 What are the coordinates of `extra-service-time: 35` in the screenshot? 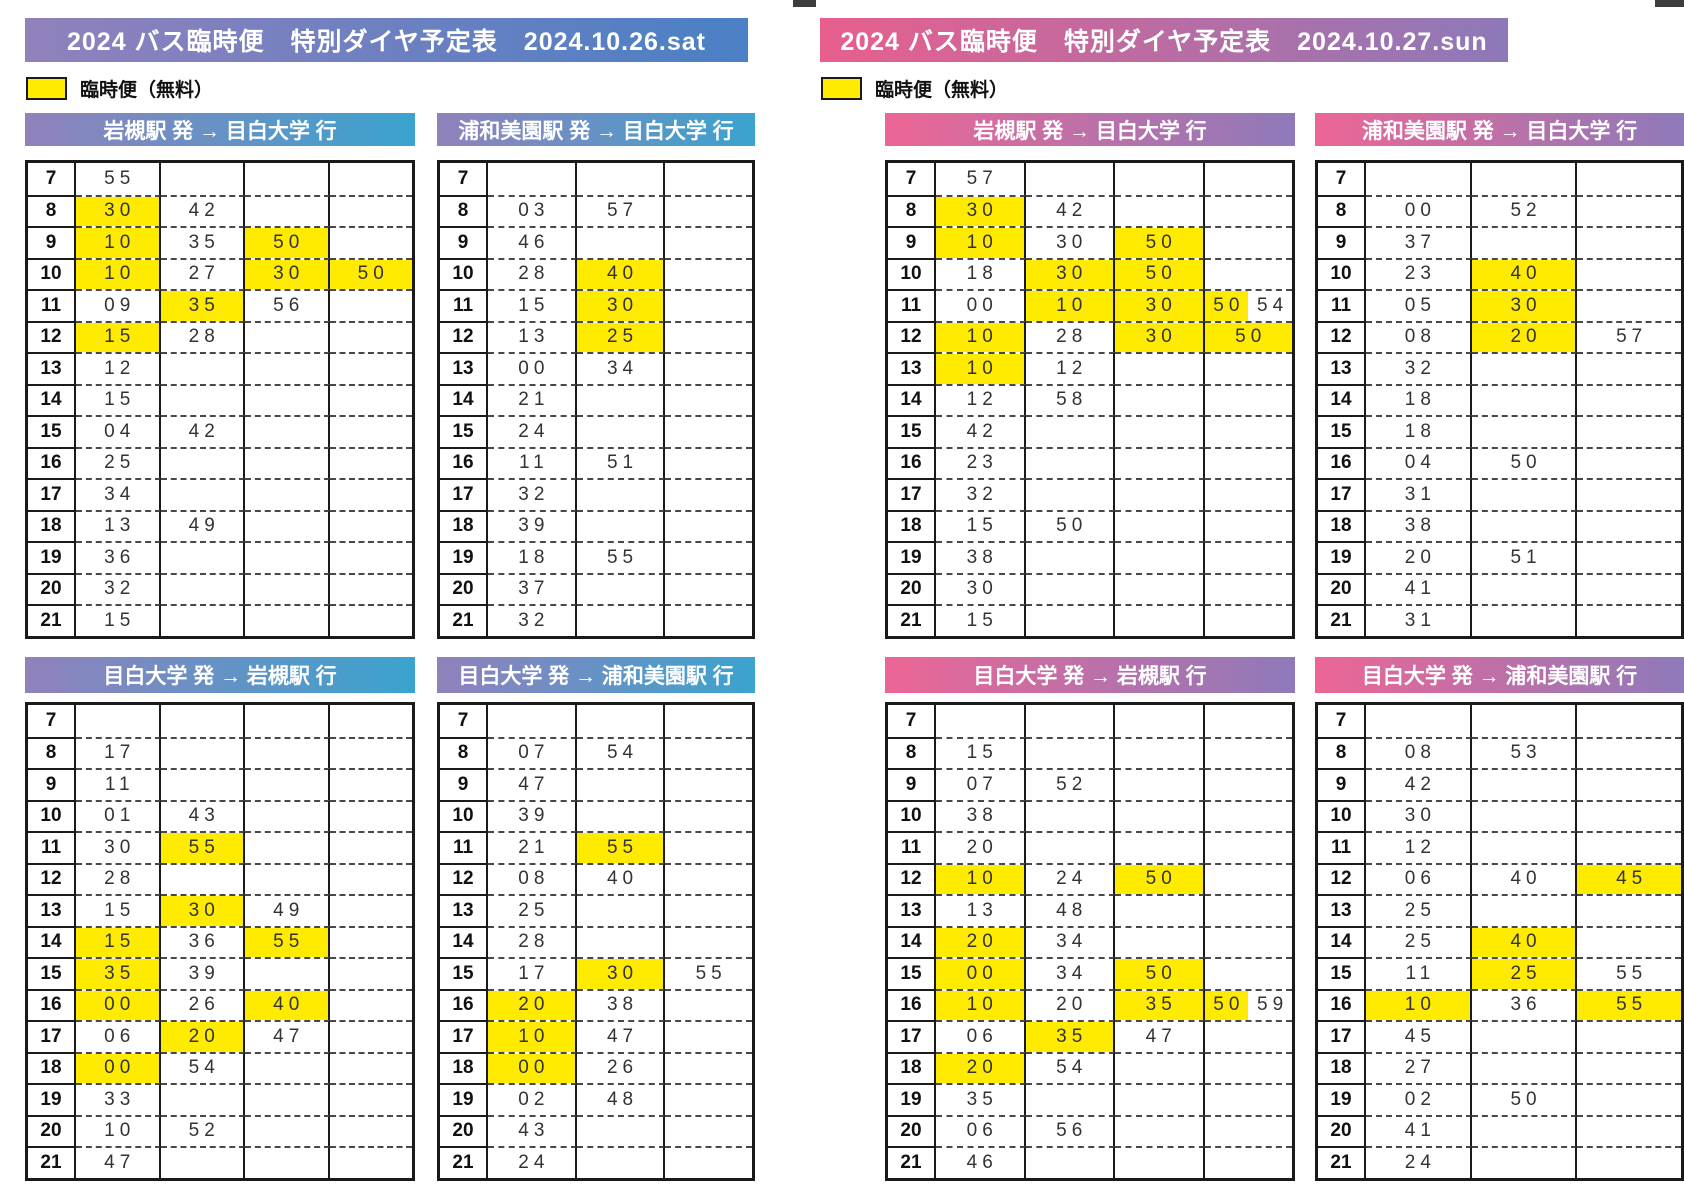 It's located at (1069, 1037).